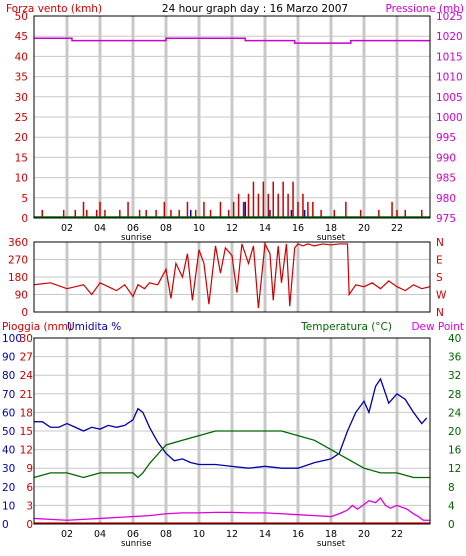 This screenshot has height=556, width=466. Describe the element at coordinates (298, 534) in the screenshot. I see `hour-tick-label: 16` at that location.